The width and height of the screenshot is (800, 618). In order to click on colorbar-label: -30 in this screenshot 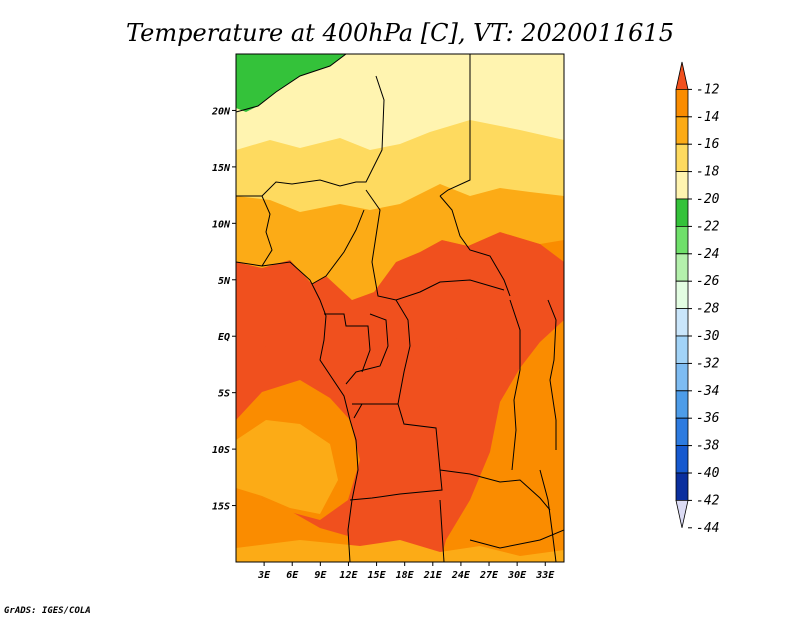, I will do `click(708, 336)`.